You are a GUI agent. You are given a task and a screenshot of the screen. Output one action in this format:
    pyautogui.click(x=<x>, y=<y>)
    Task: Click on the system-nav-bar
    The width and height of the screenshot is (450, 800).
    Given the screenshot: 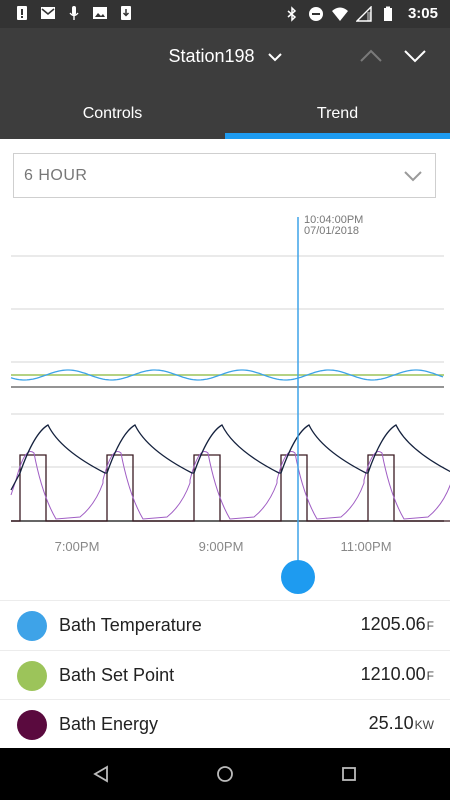 What is the action you would take?
    pyautogui.click(x=225, y=774)
    